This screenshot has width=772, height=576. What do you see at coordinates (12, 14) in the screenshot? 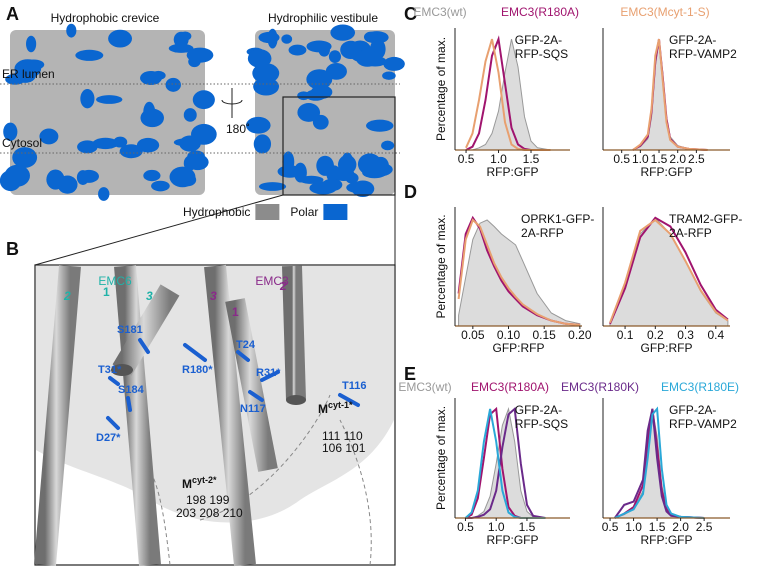
I see `panel-label: A` at bounding box center [12, 14].